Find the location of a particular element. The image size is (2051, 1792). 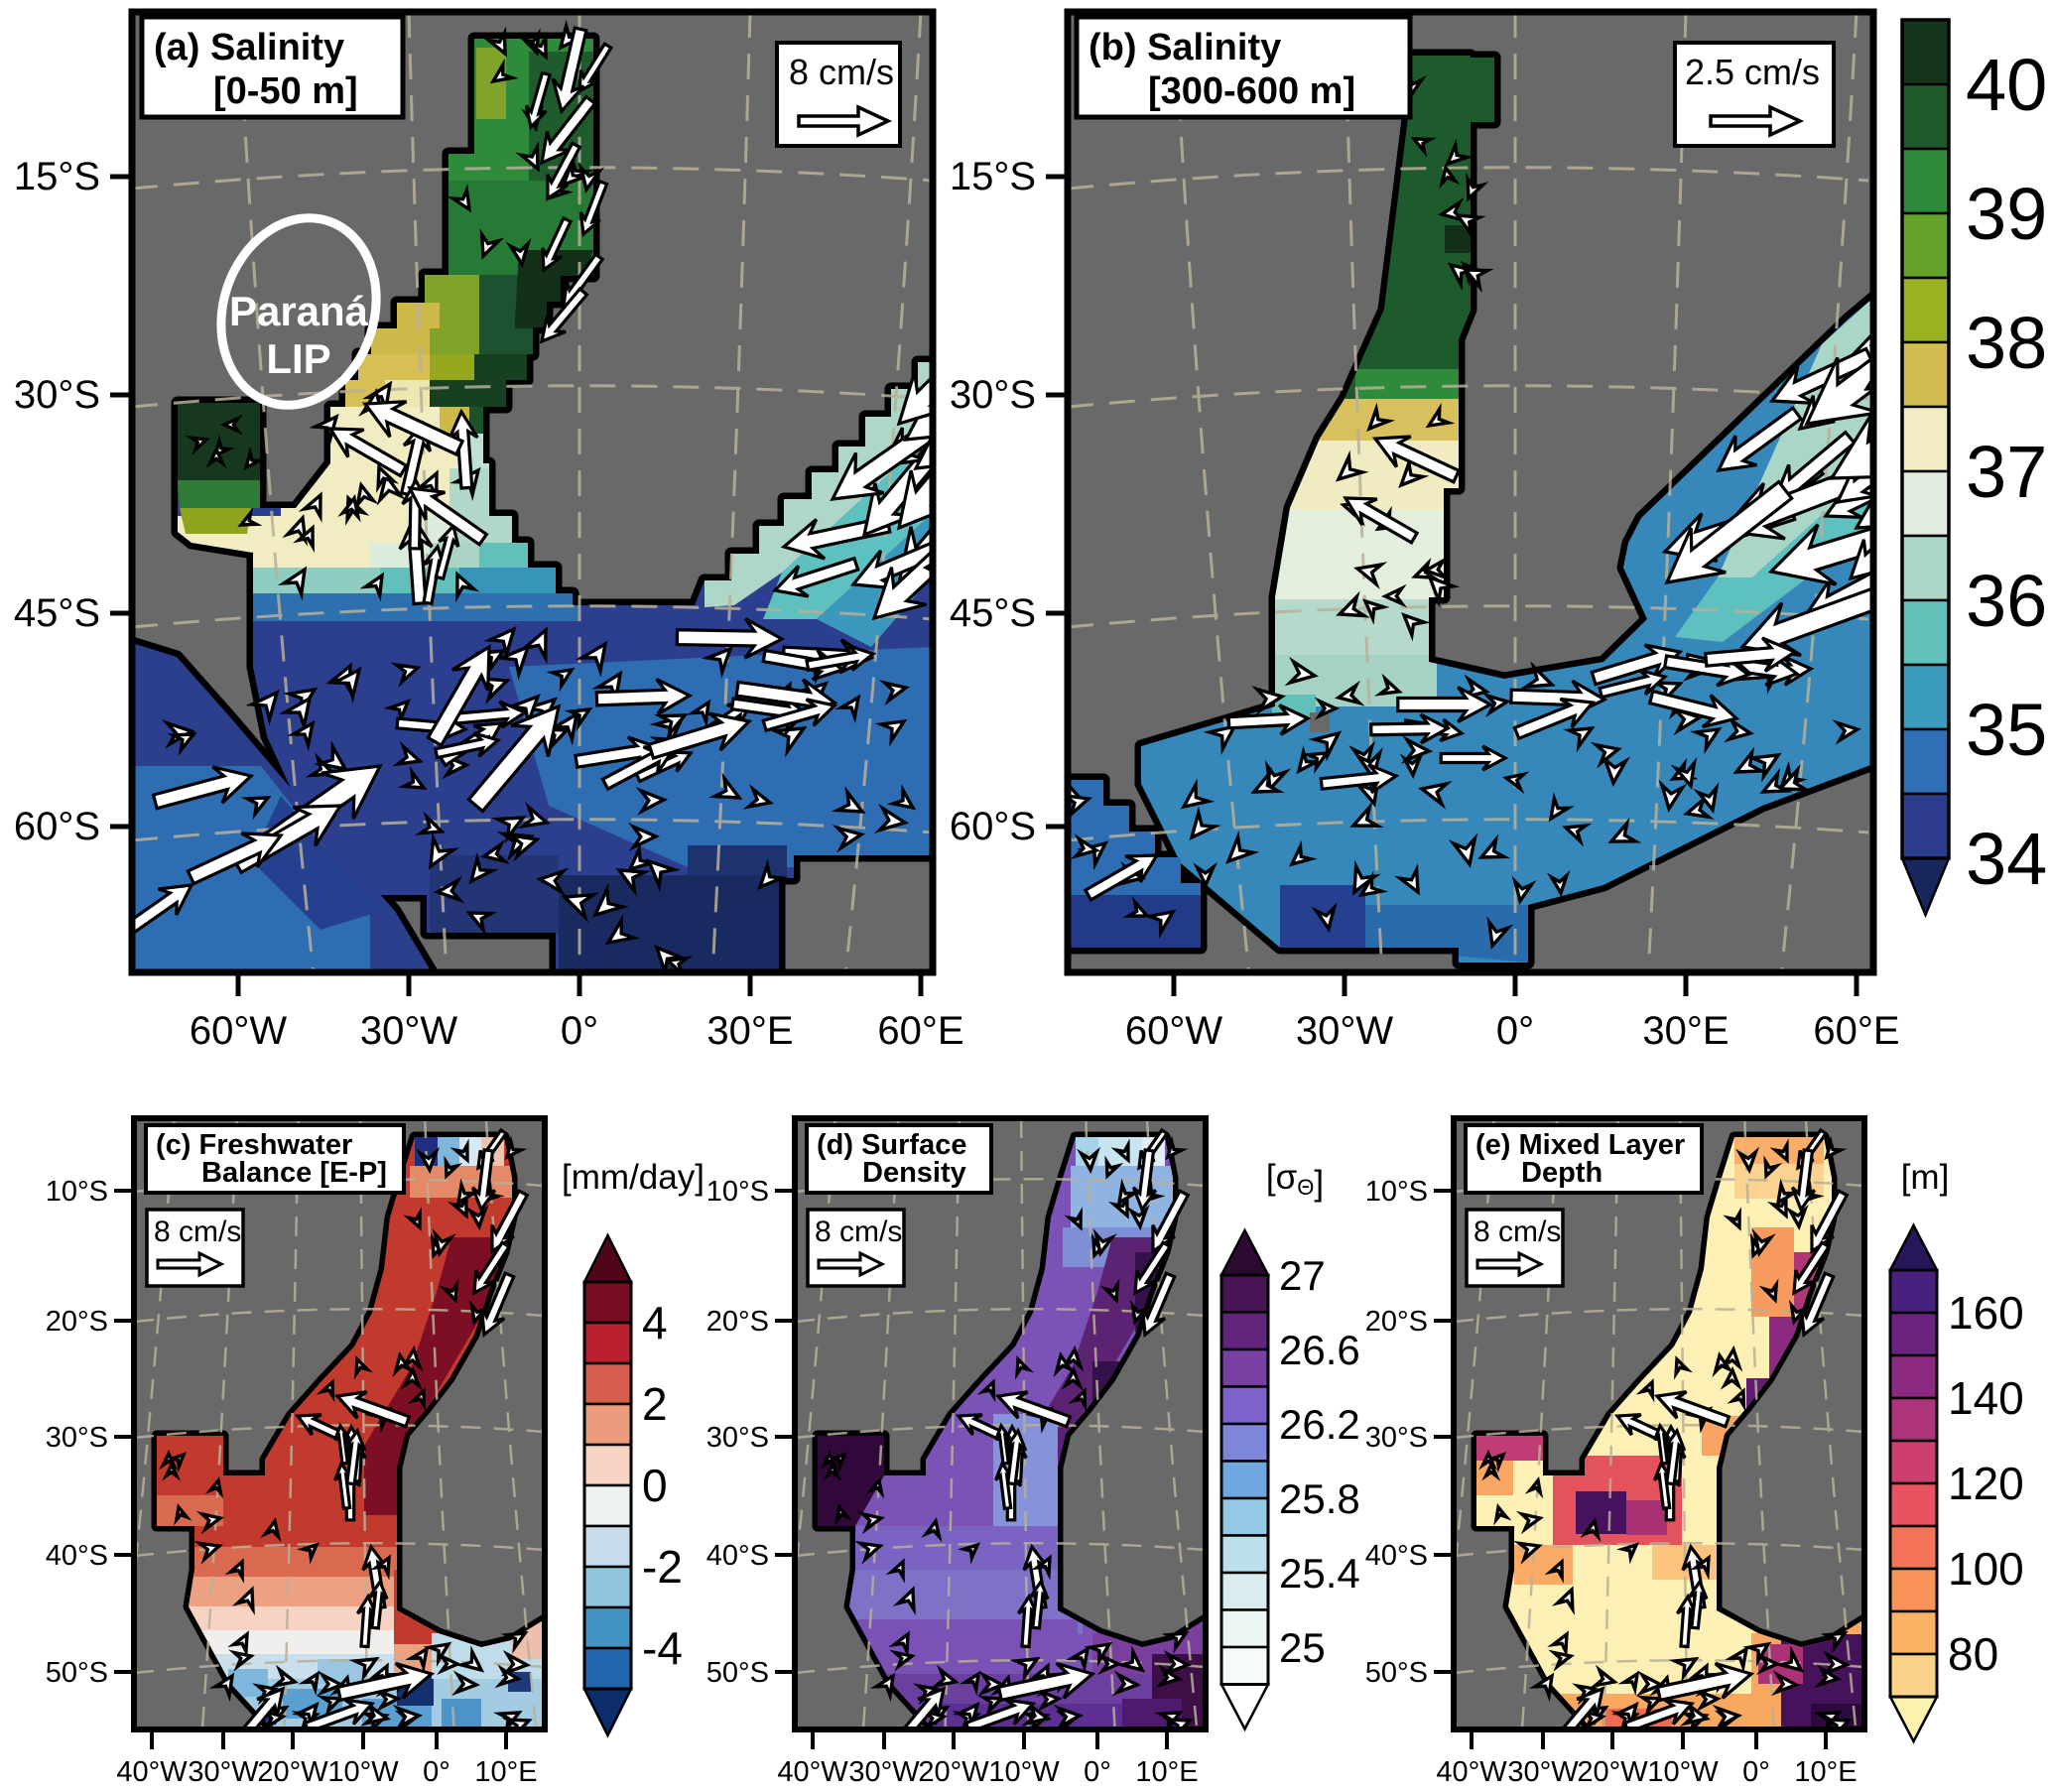

svg-text: Paraná is located at coordinates (299, 311).